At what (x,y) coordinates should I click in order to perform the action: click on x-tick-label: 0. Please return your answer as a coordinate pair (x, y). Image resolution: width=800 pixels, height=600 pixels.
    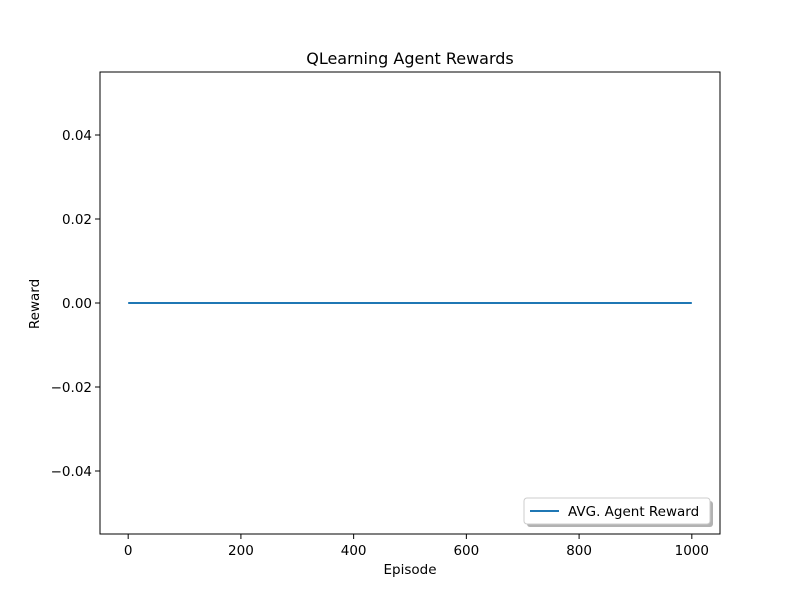
    Looking at the image, I should click on (128, 551).